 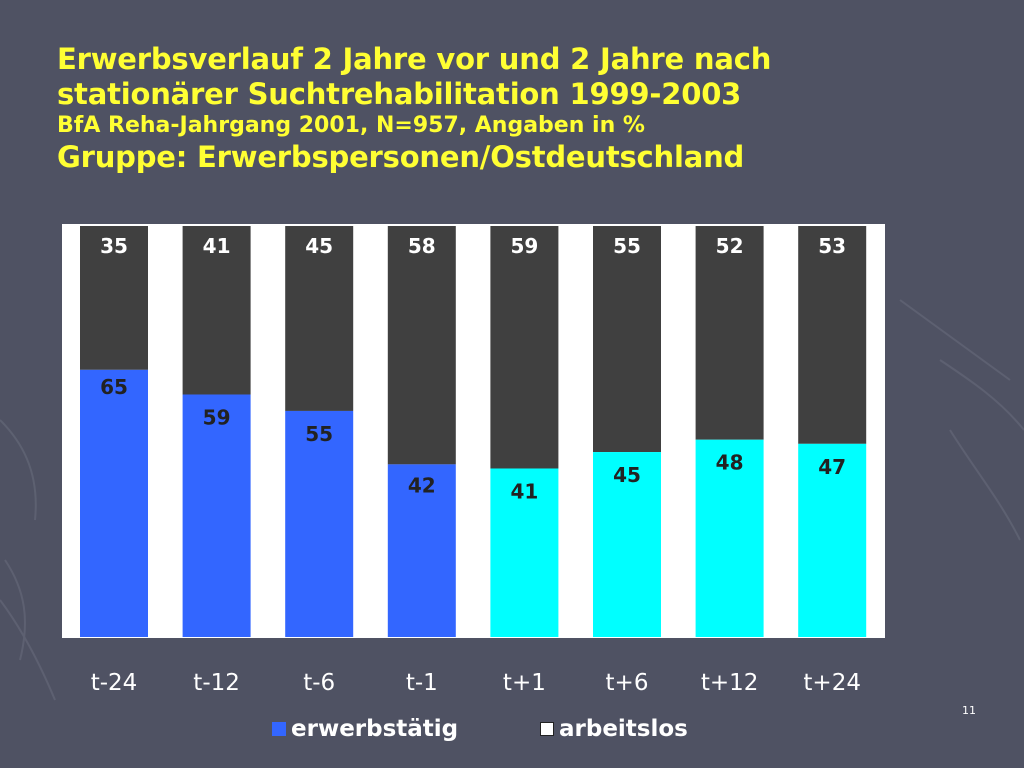 I want to click on bar-erwerbstaetig-t+24, so click(x=832, y=540).